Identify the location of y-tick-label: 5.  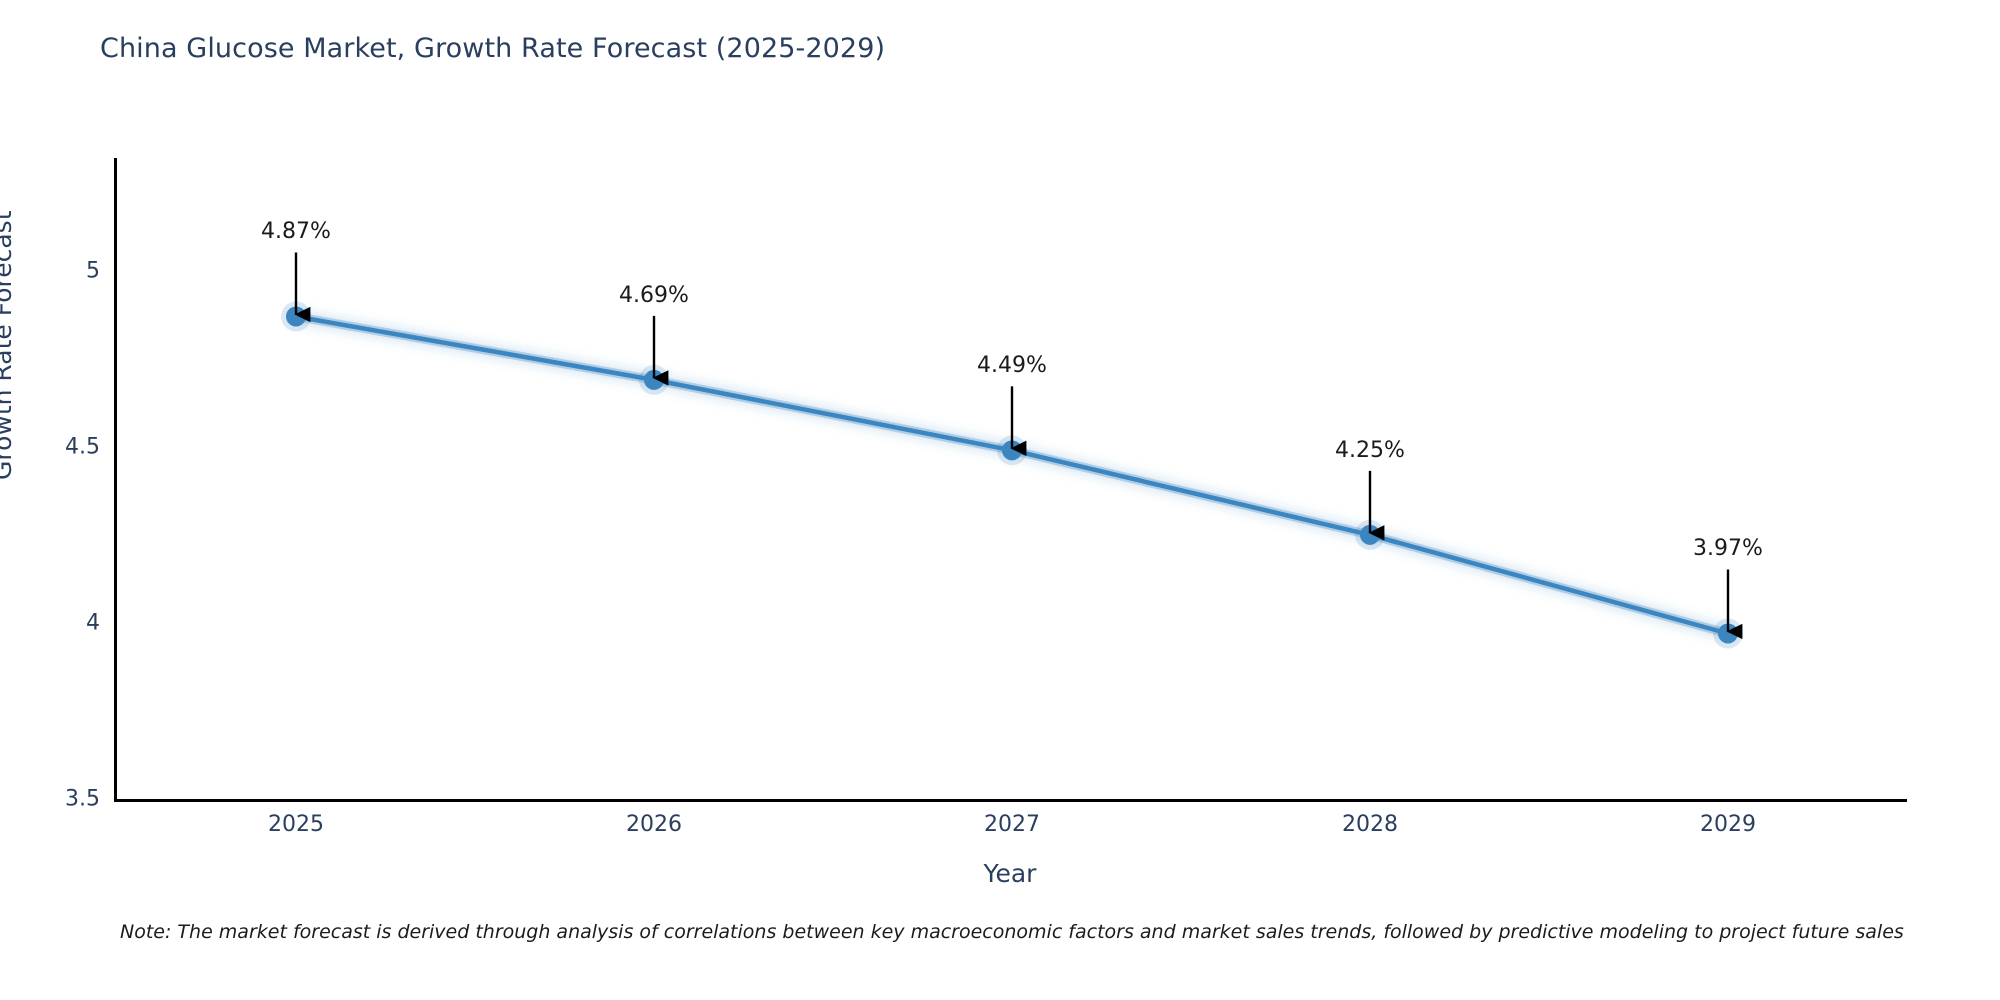
(93, 271).